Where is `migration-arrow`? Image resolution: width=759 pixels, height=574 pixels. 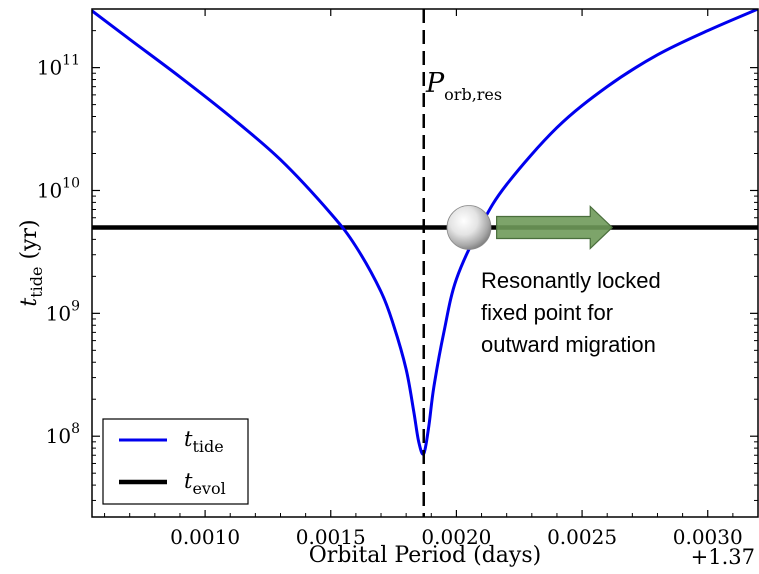 migration-arrow is located at coordinates (555, 227).